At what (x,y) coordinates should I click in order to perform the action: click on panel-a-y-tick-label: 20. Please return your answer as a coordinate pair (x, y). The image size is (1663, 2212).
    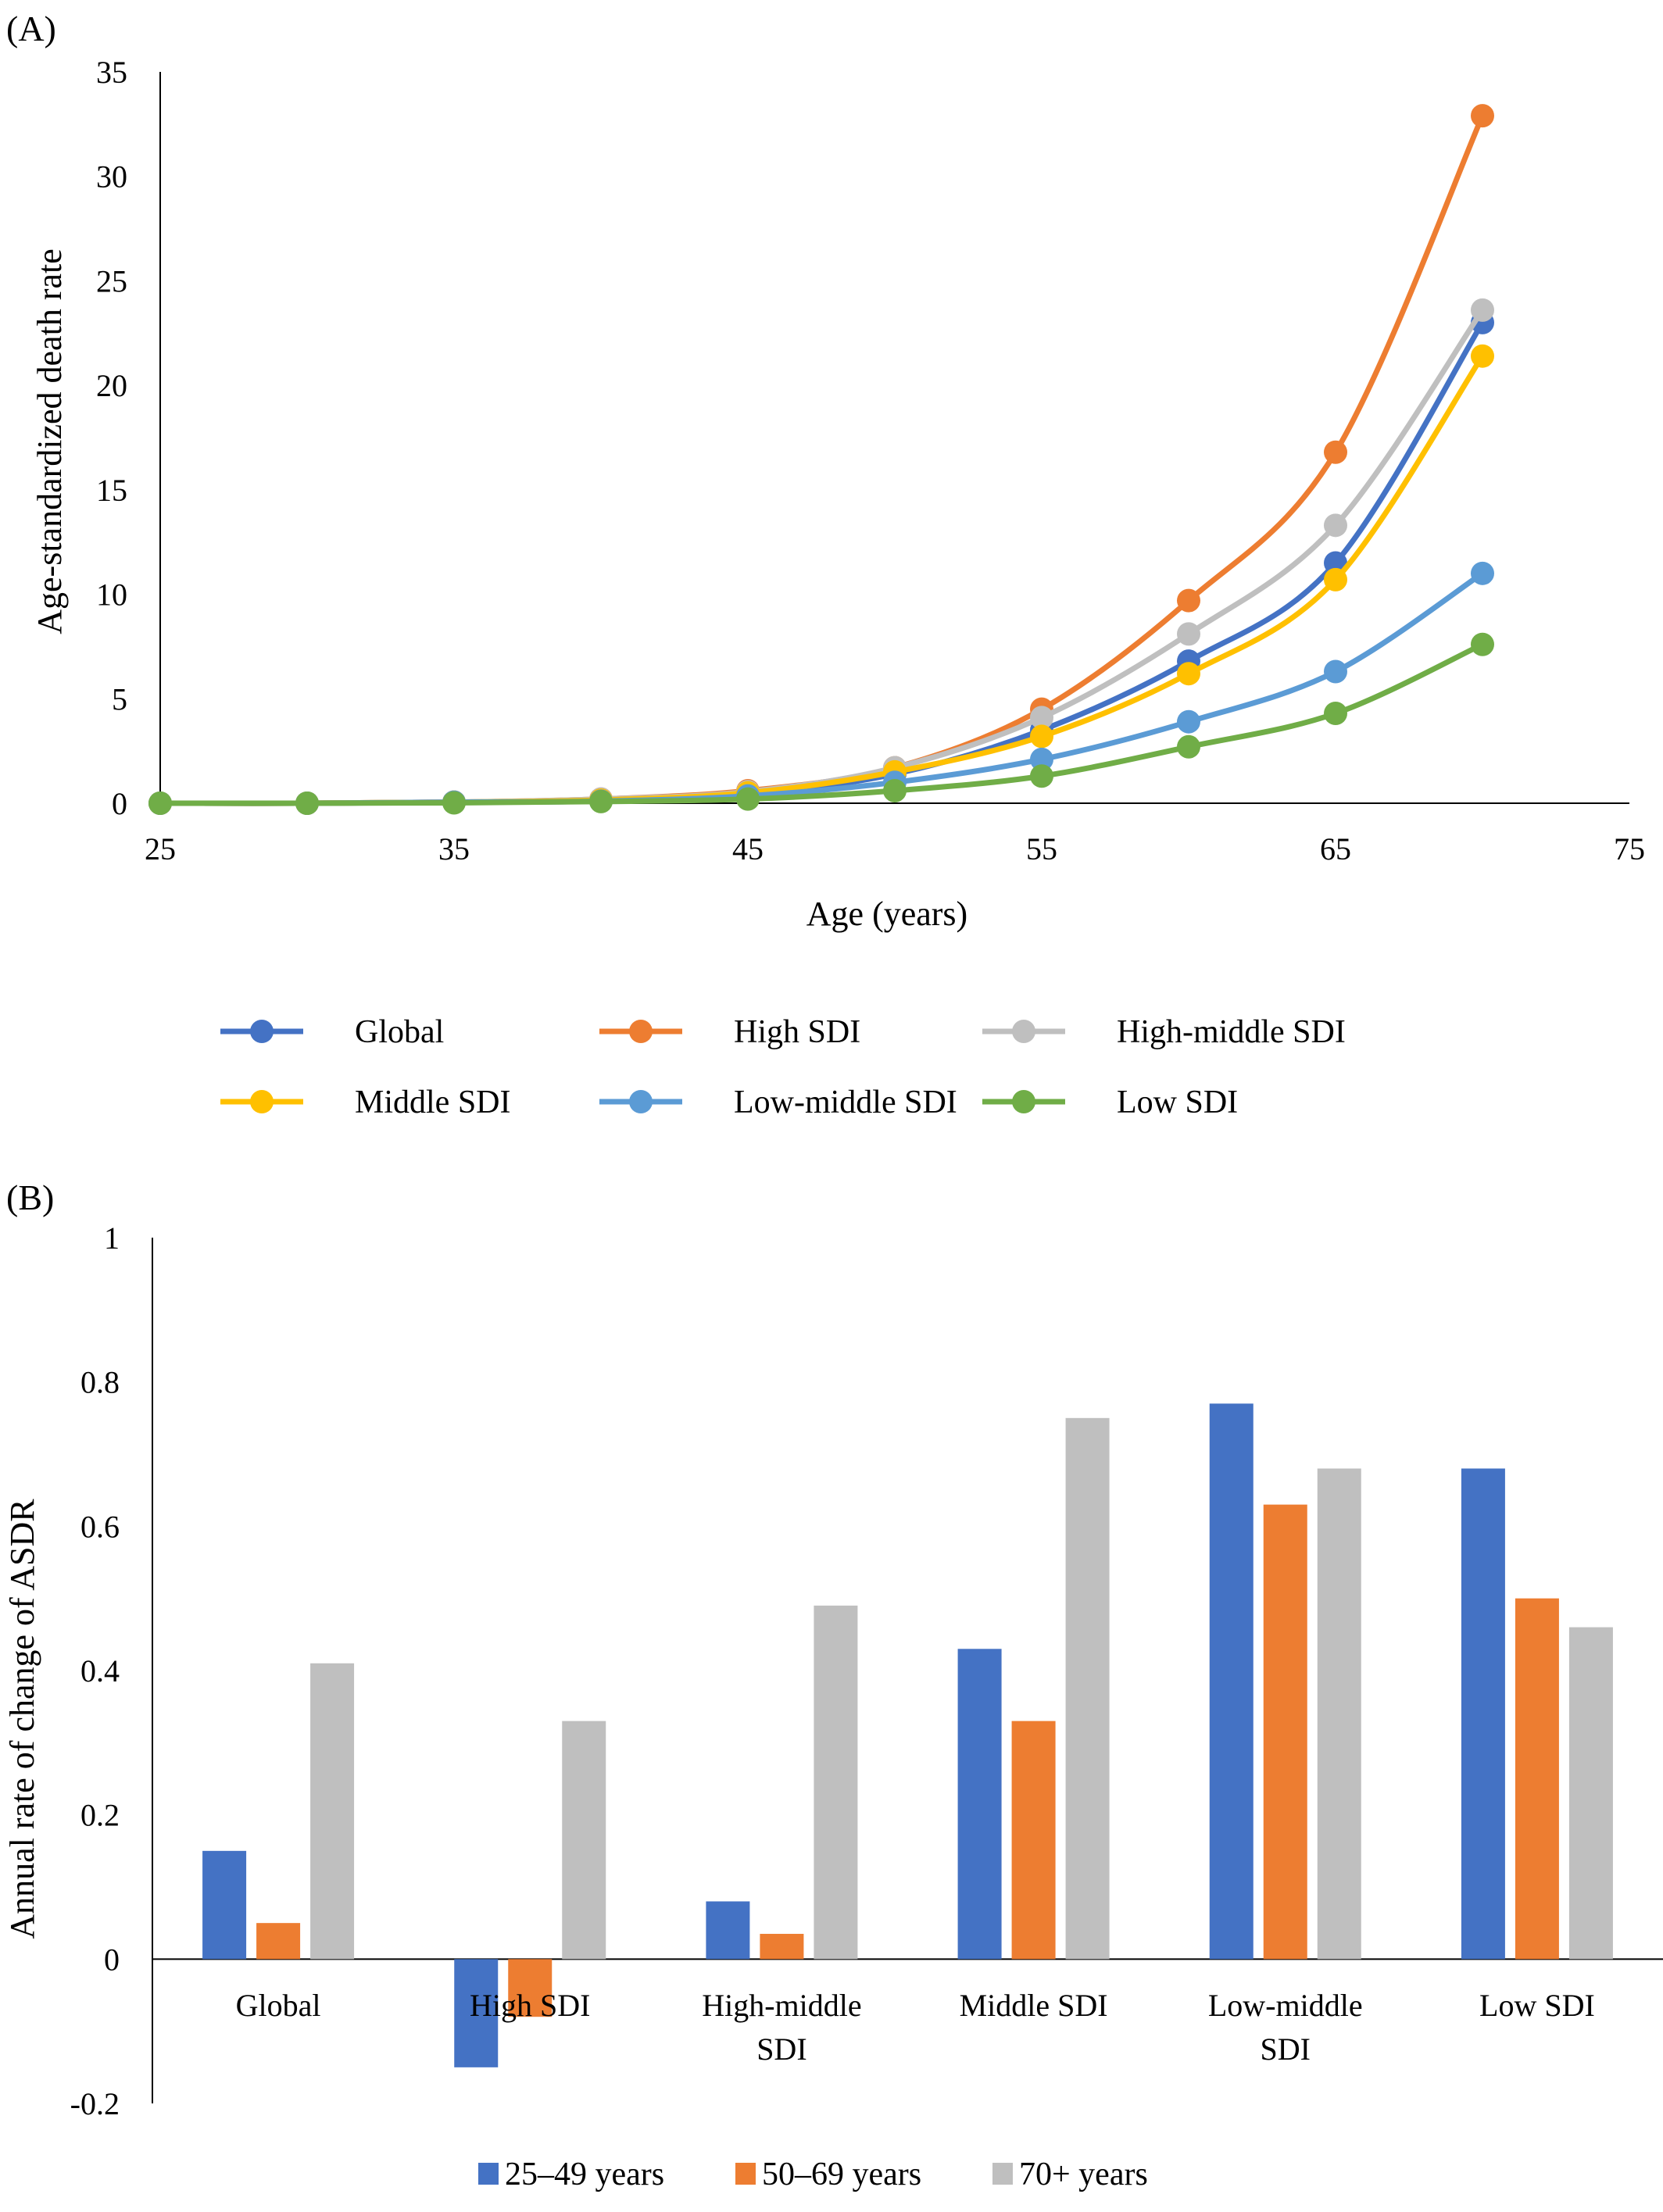
    Looking at the image, I should click on (111, 385).